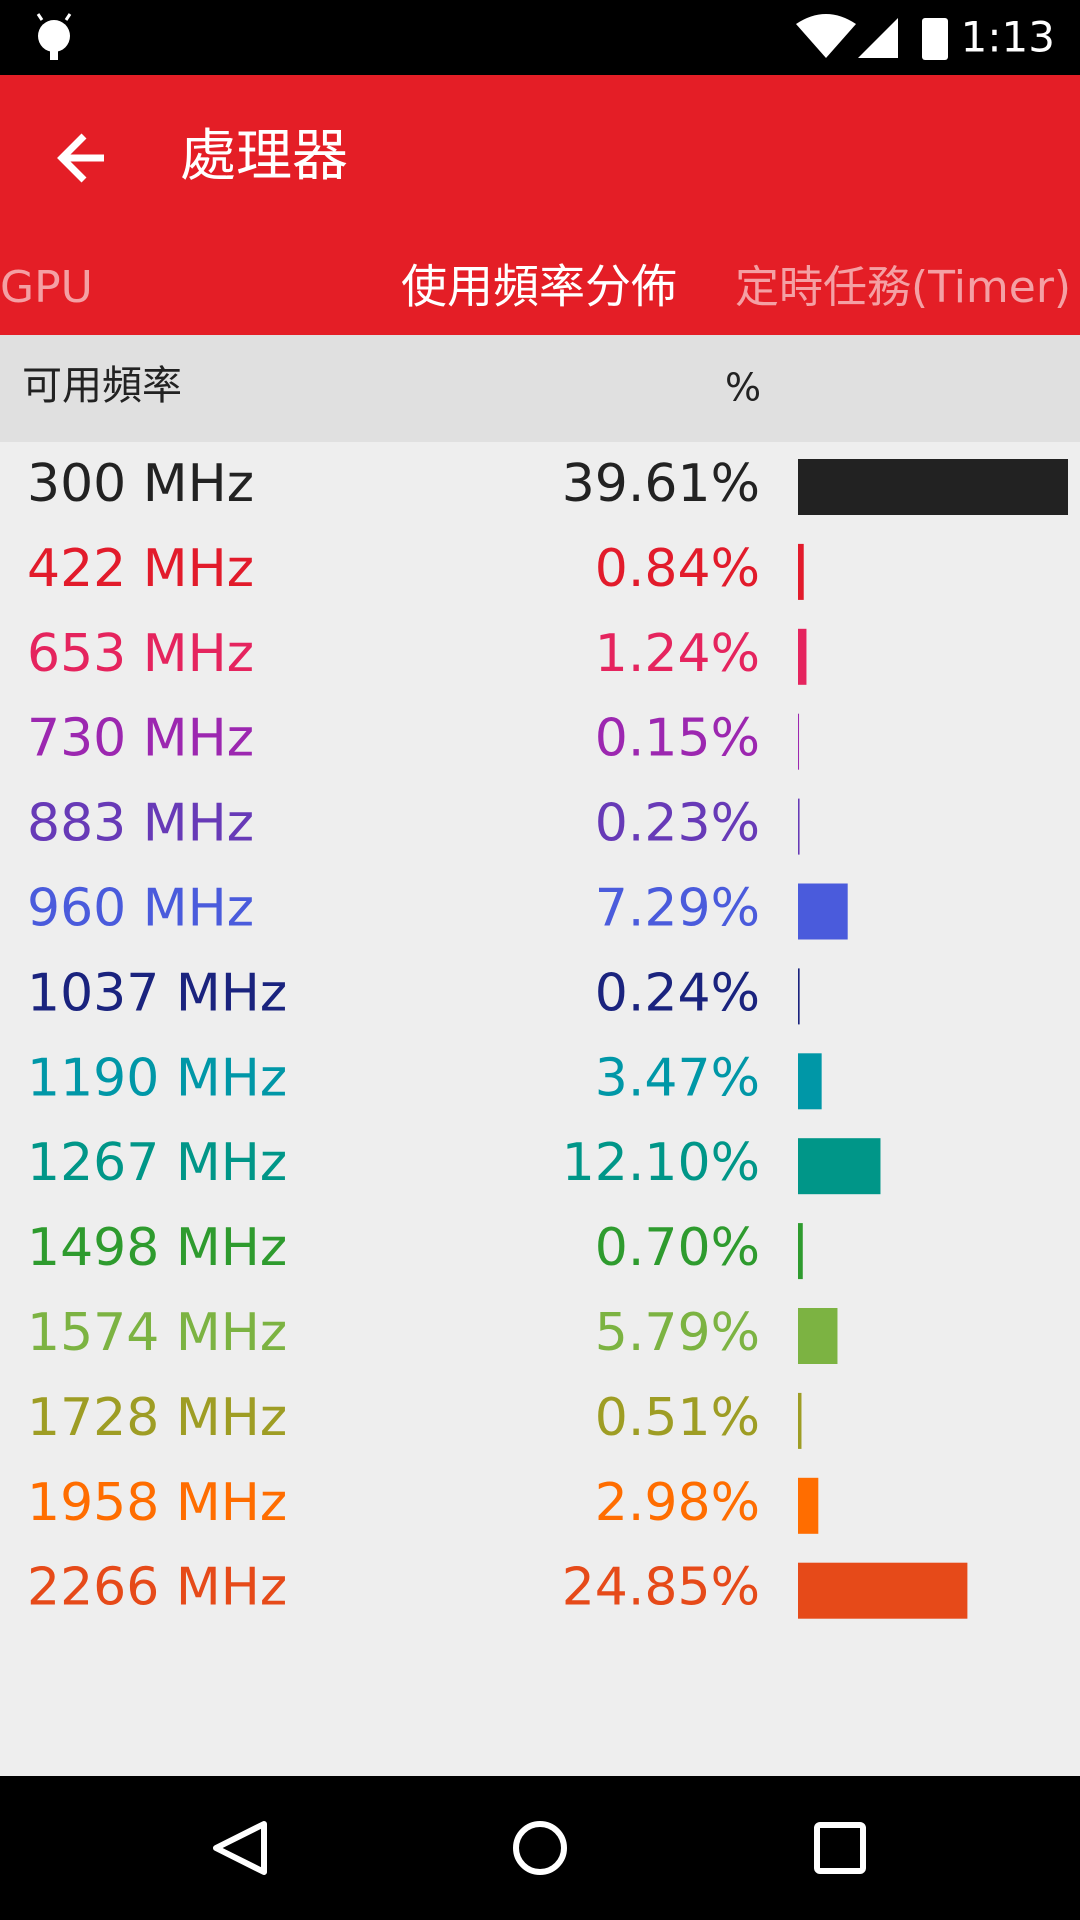 The height and width of the screenshot is (1920, 1080). Describe the element at coordinates (661, 1588) in the screenshot. I see `percent-label: 24.85%` at that location.